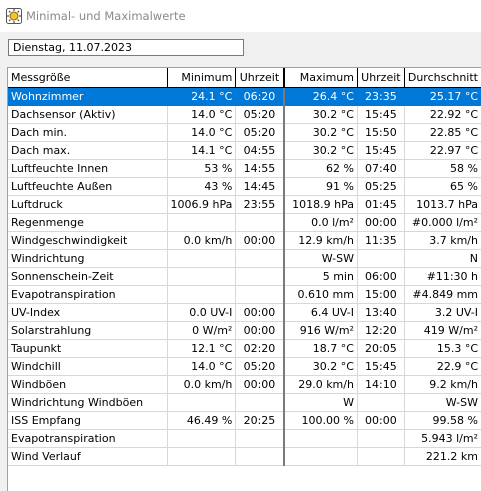 The width and height of the screenshot is (481, 491). What do you see at coordinates (442, 78) in the screenshot?
I see `column-header-average: Durchschnitt` at bounding box center [442, 78].